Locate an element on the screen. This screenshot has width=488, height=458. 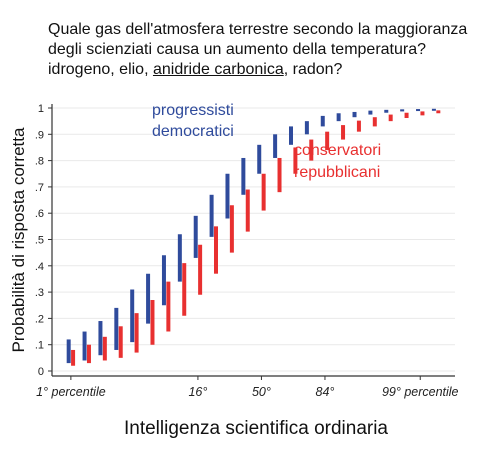
x-tick-label: 50° is located at coordinates (261, 392).